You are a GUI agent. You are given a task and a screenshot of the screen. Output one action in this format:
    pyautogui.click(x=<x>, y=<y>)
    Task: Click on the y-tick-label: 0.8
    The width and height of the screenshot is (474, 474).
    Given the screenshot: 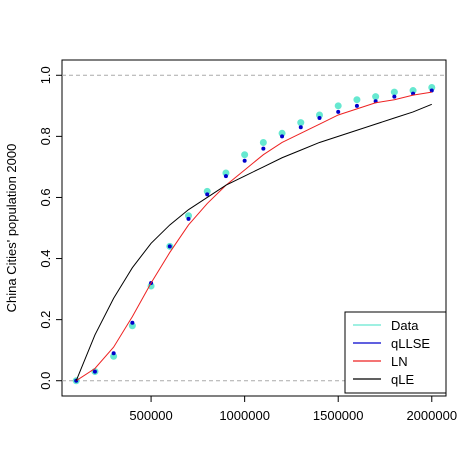 What is the action you would take?
    pyautogui.click(x=45, y=136)
    